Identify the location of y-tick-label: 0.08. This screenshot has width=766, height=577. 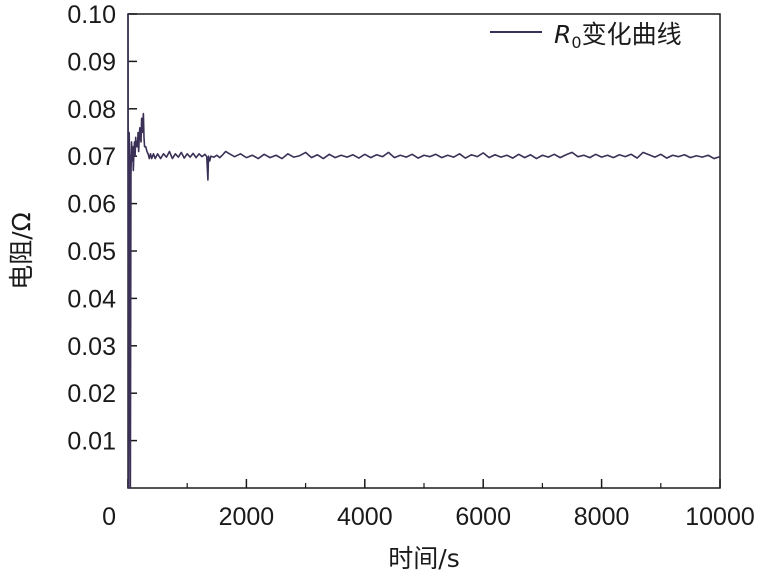
(91, 110).